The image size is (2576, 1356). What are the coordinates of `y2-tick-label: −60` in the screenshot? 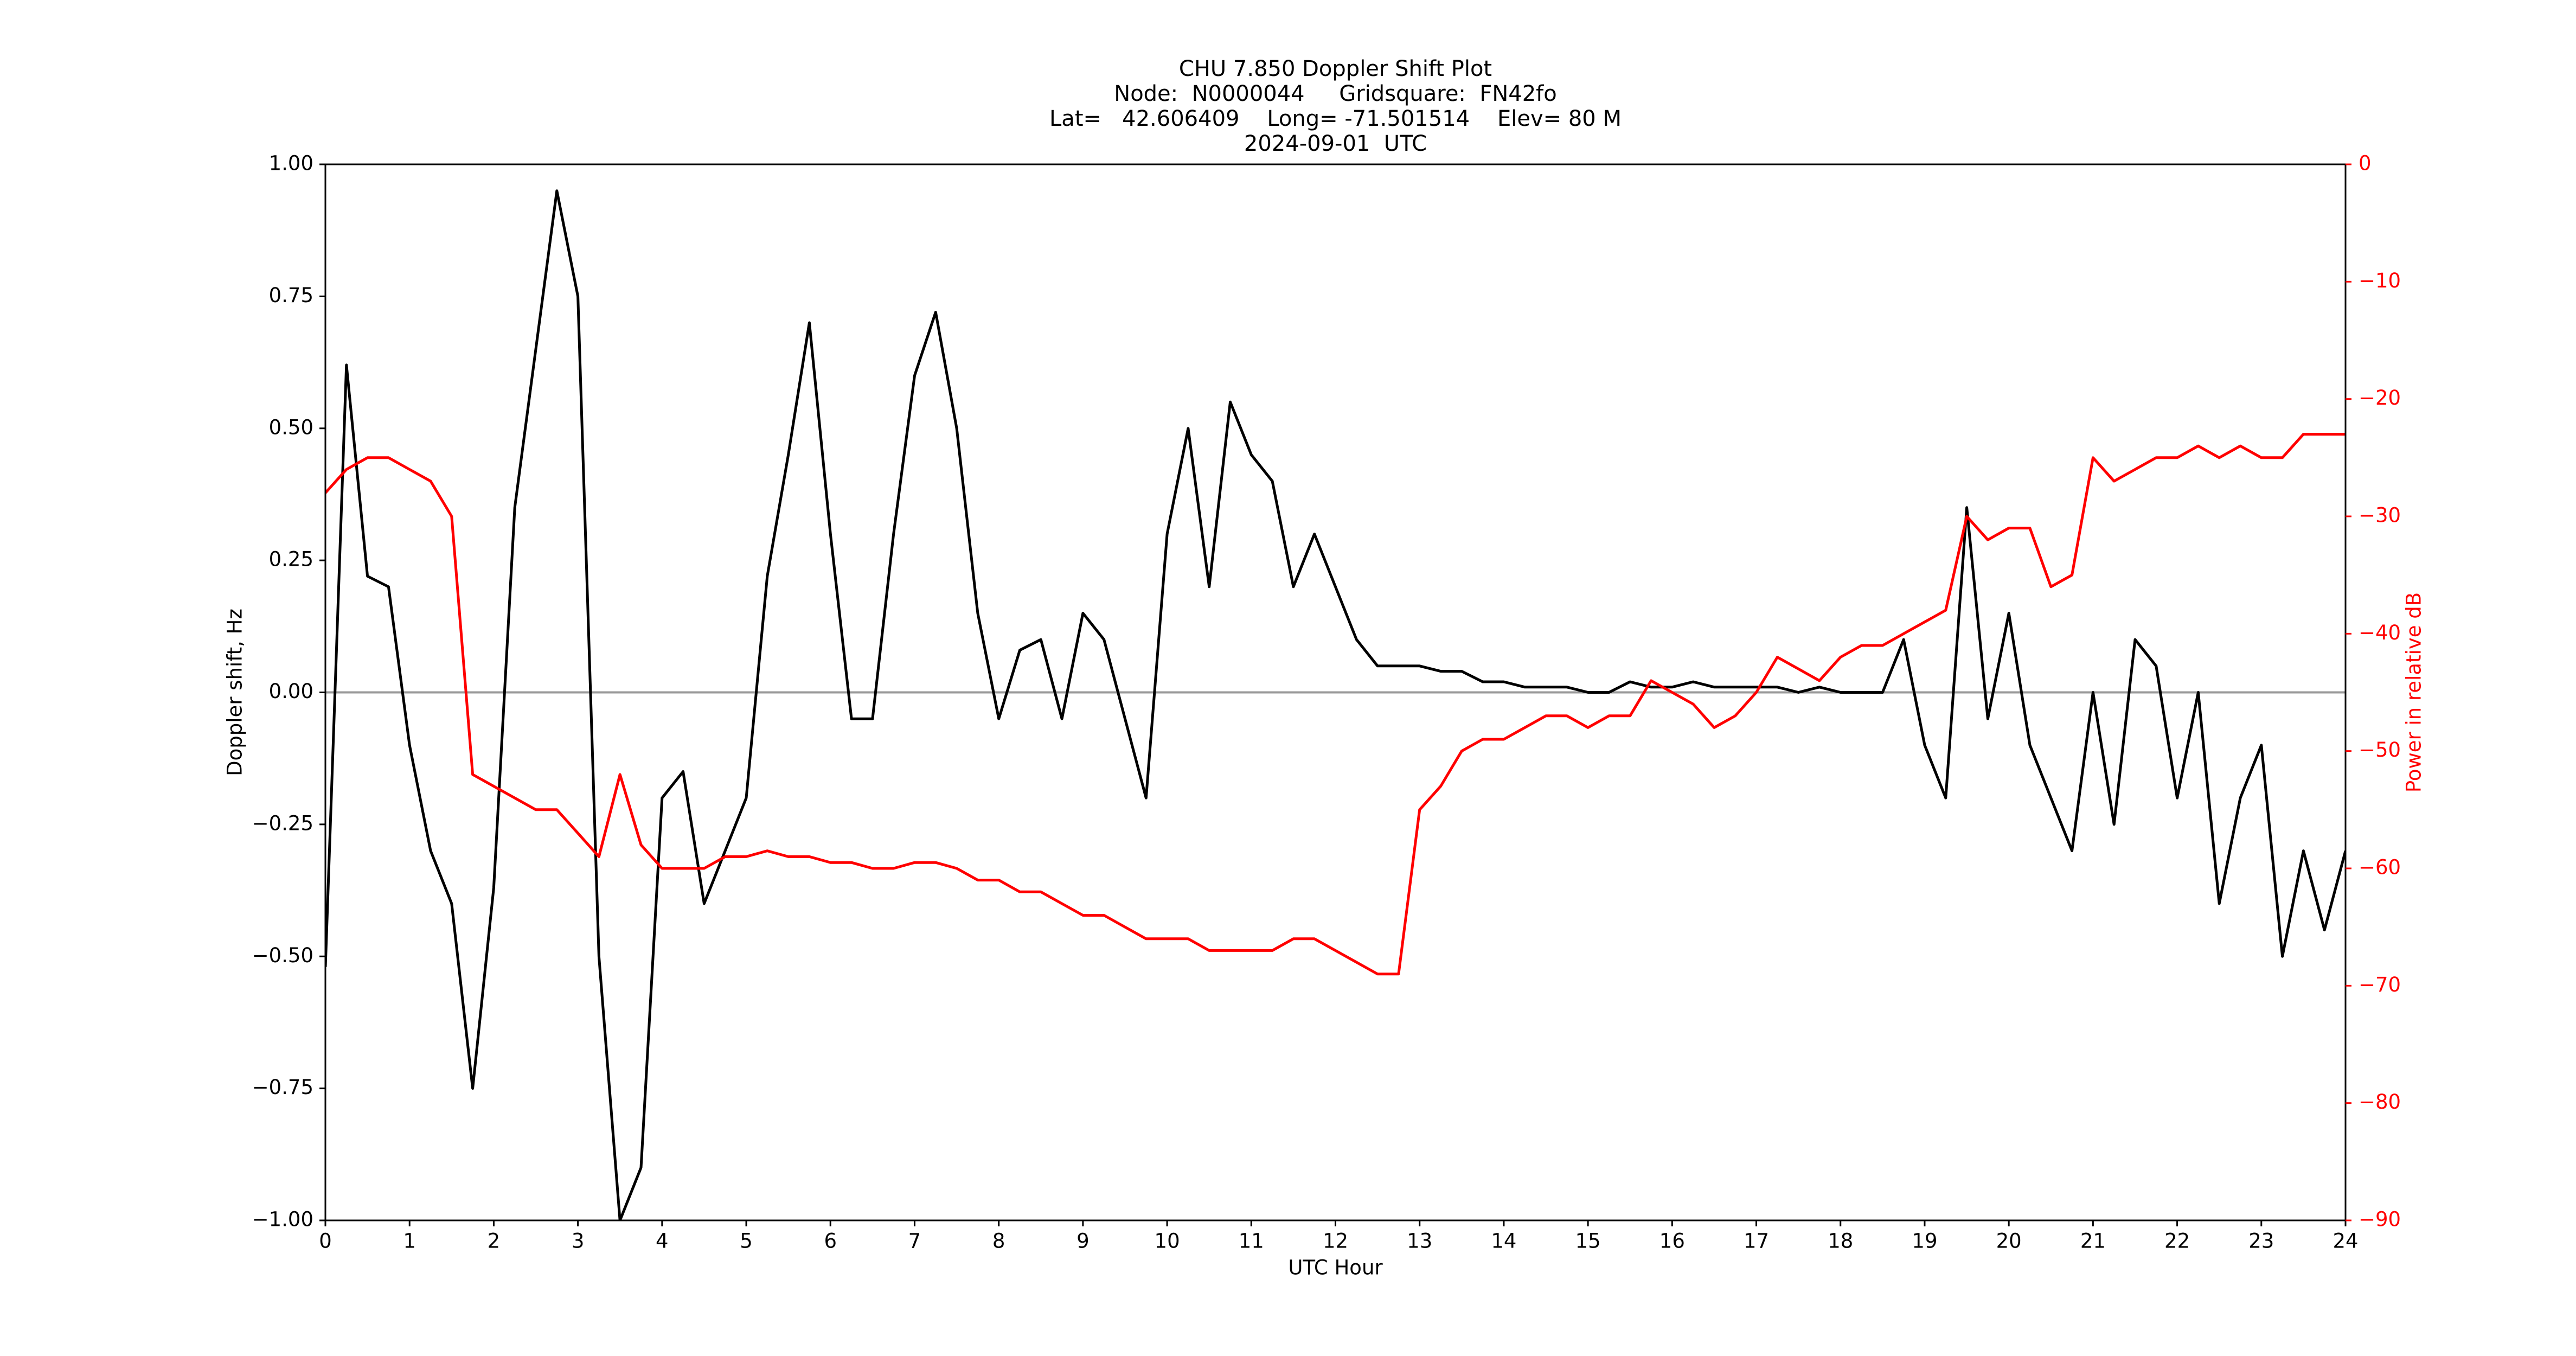 It's located at (2380, 867).